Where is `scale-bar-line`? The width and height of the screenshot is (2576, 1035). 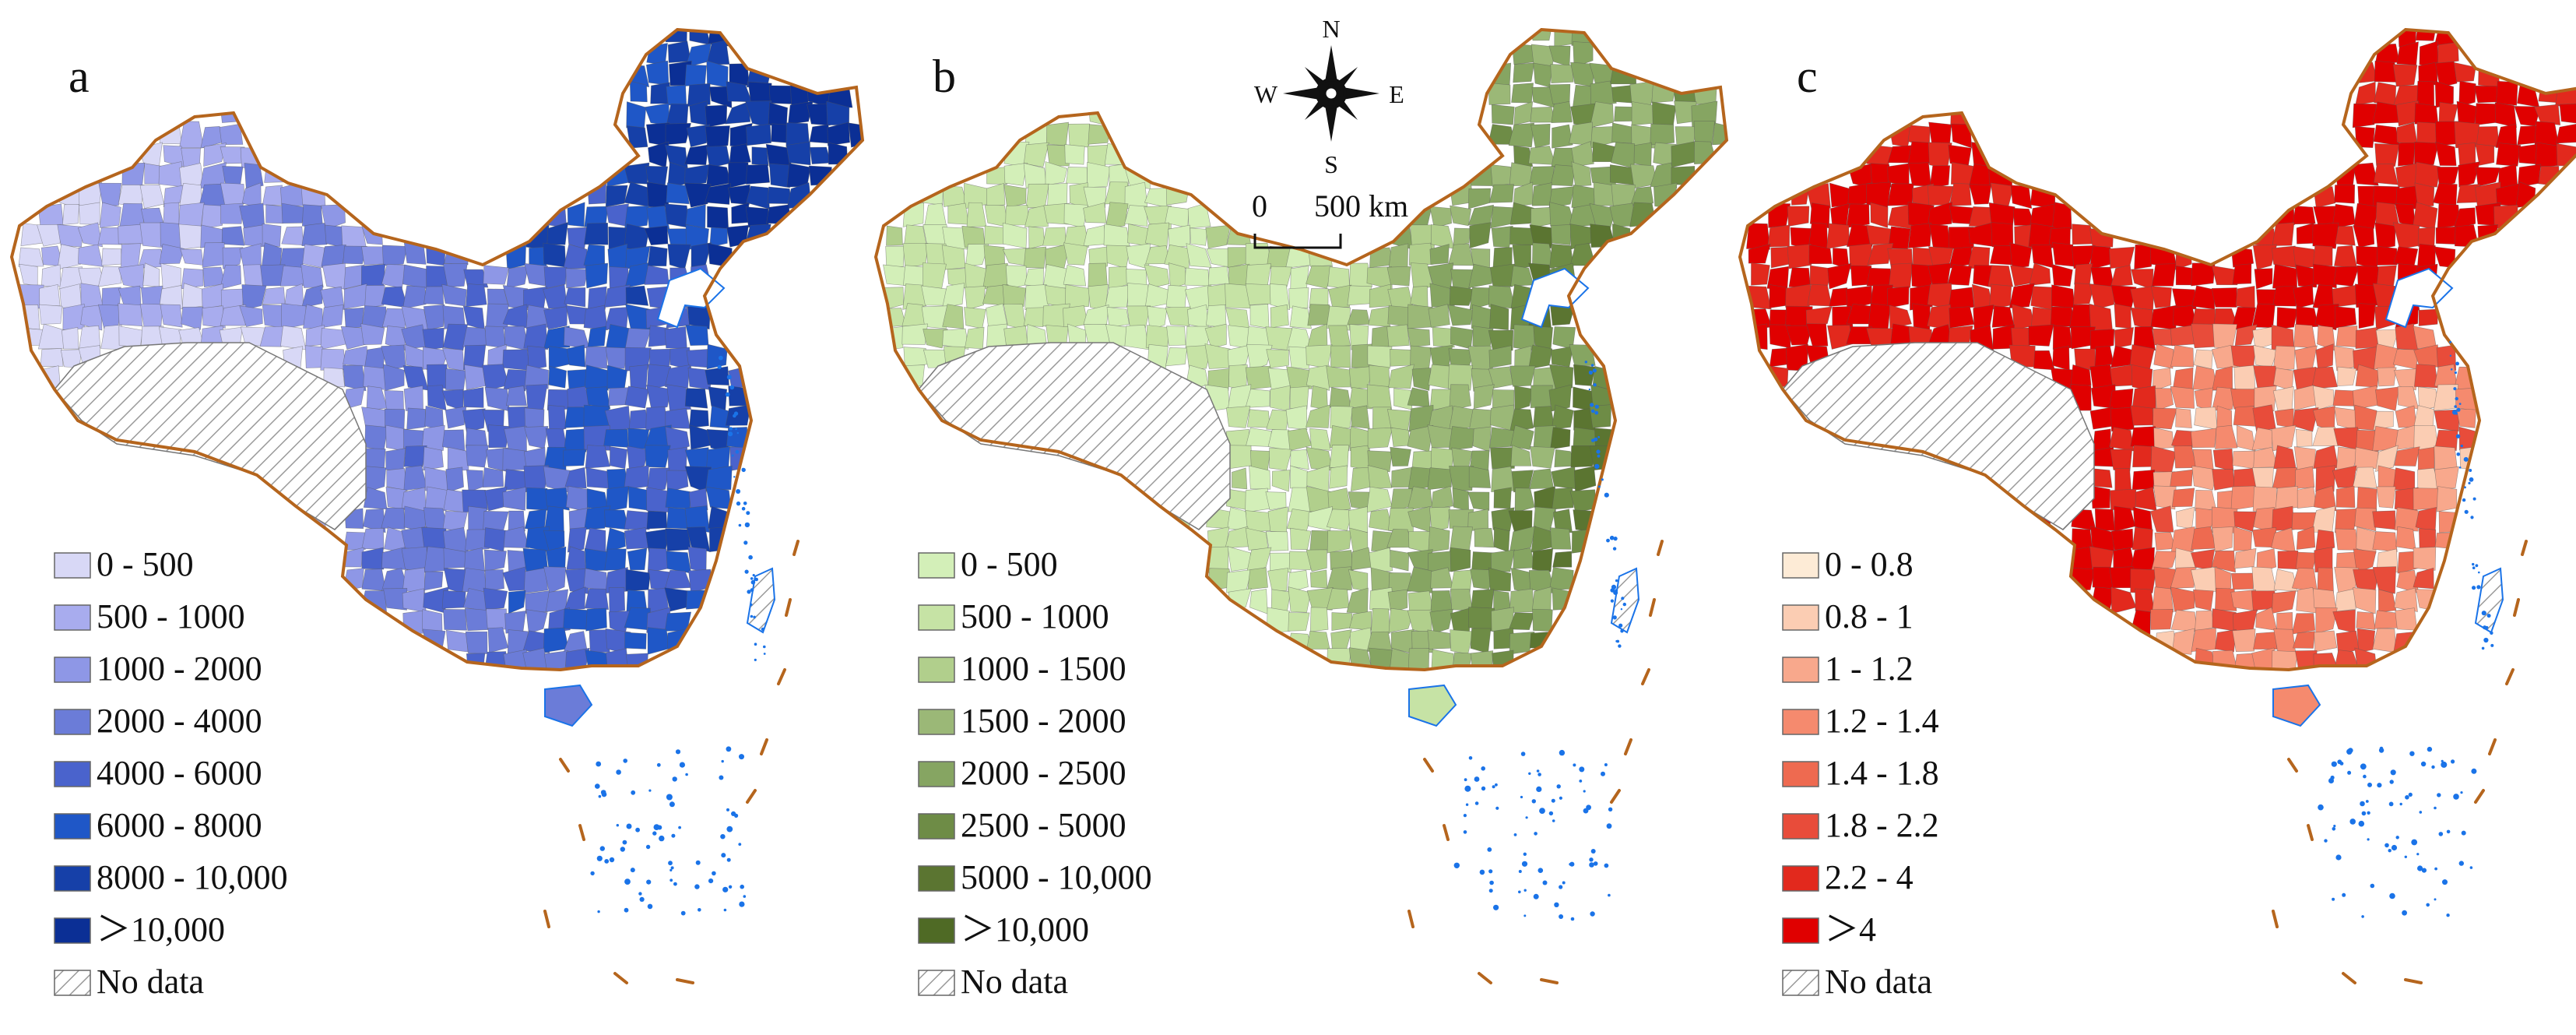
scale-bar-line is located at coordinates (1297, 241).